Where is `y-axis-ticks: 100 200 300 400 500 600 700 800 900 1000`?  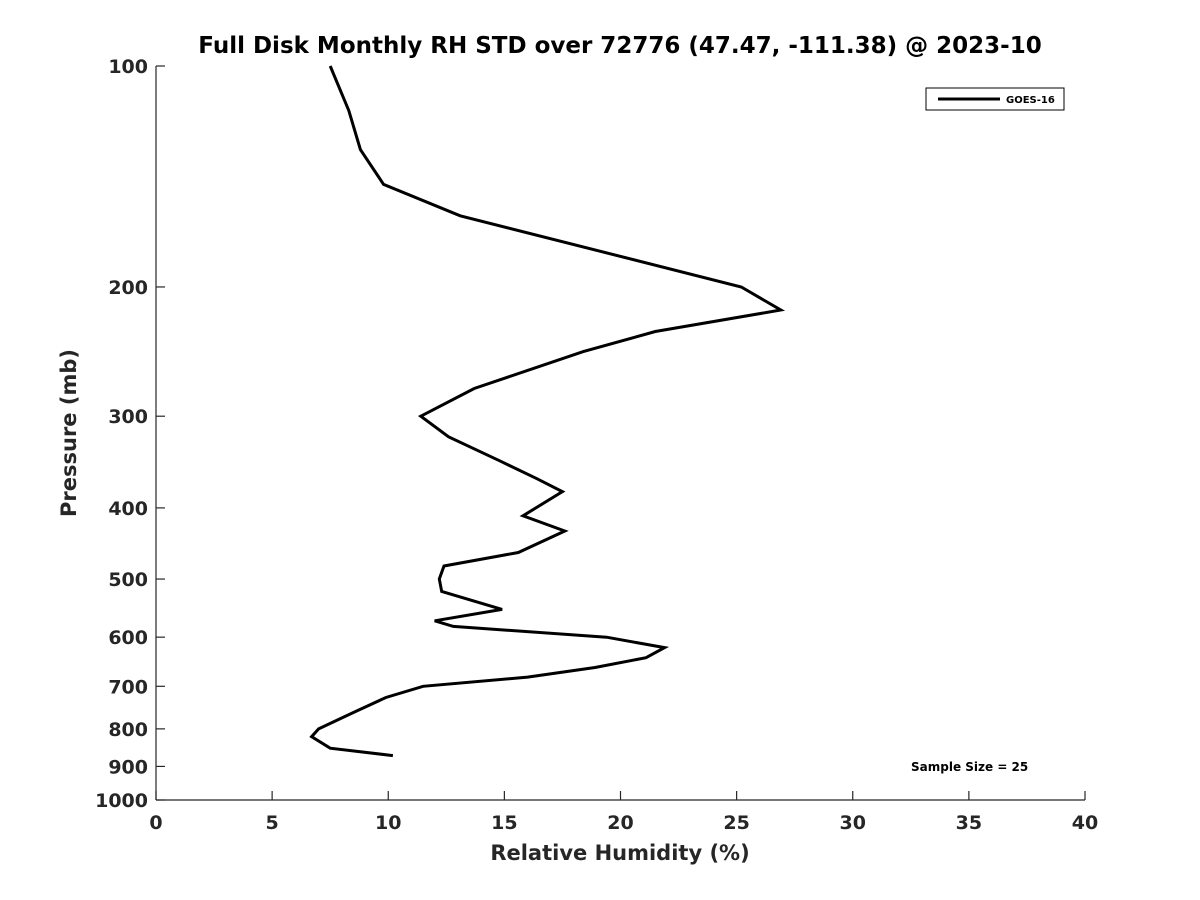
y-axis-ticks: 100 200 300 400 500 600 700 800 900 1000 is located at coordinates (130, 434).